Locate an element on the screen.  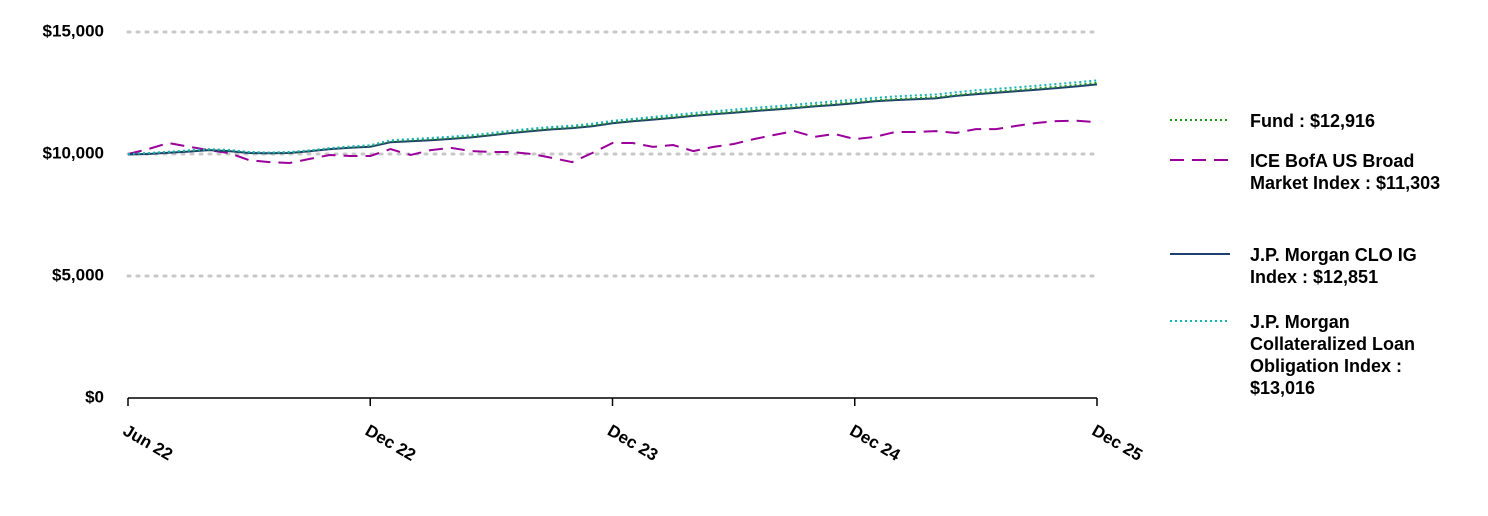
legend-item: Fund : $12,916 is located at coordinates (1318, 121).